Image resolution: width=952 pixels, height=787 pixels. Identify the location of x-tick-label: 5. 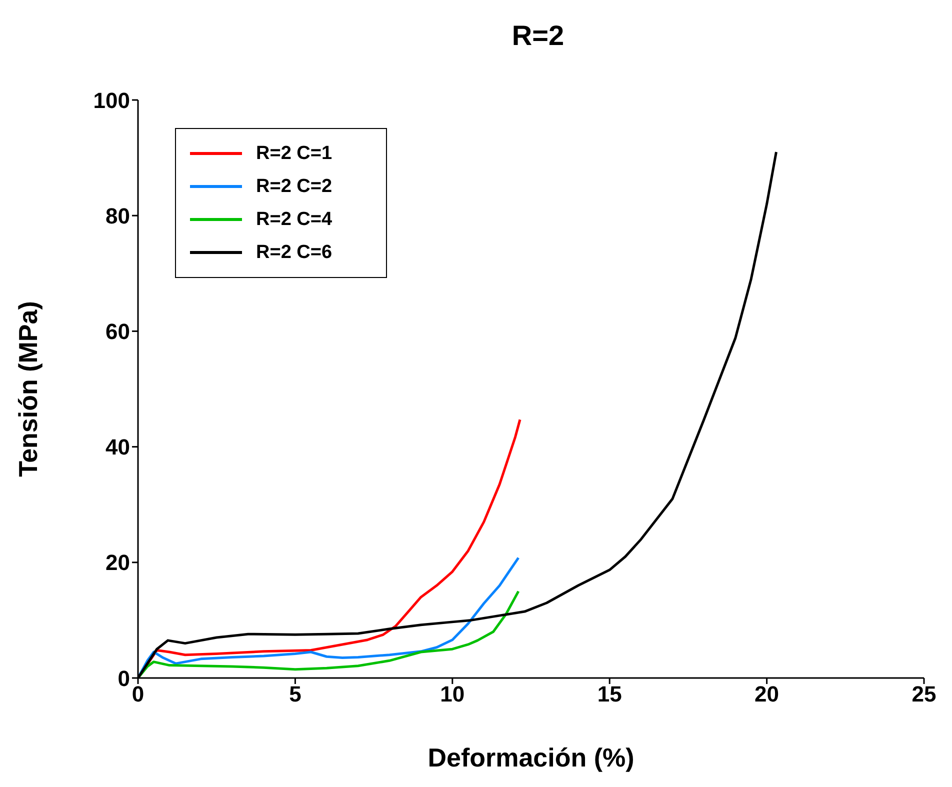
(295, 694).